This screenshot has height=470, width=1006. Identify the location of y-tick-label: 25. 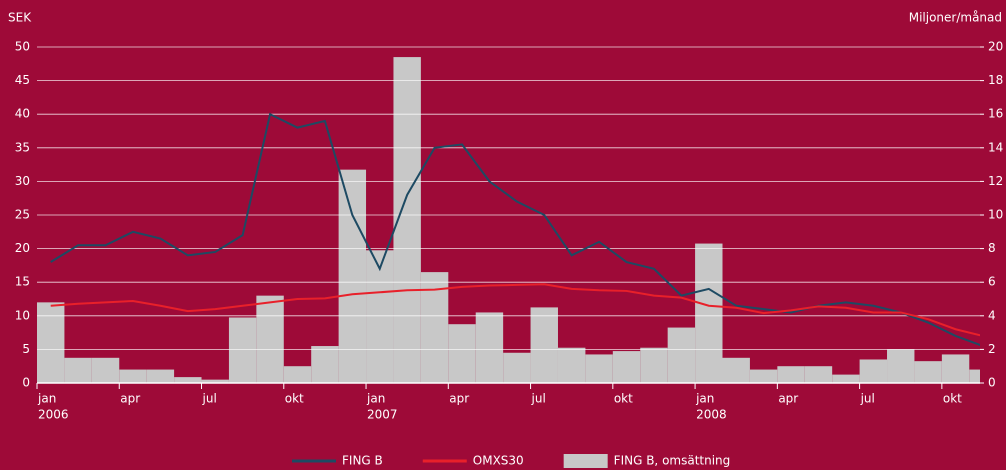
(22, 215).